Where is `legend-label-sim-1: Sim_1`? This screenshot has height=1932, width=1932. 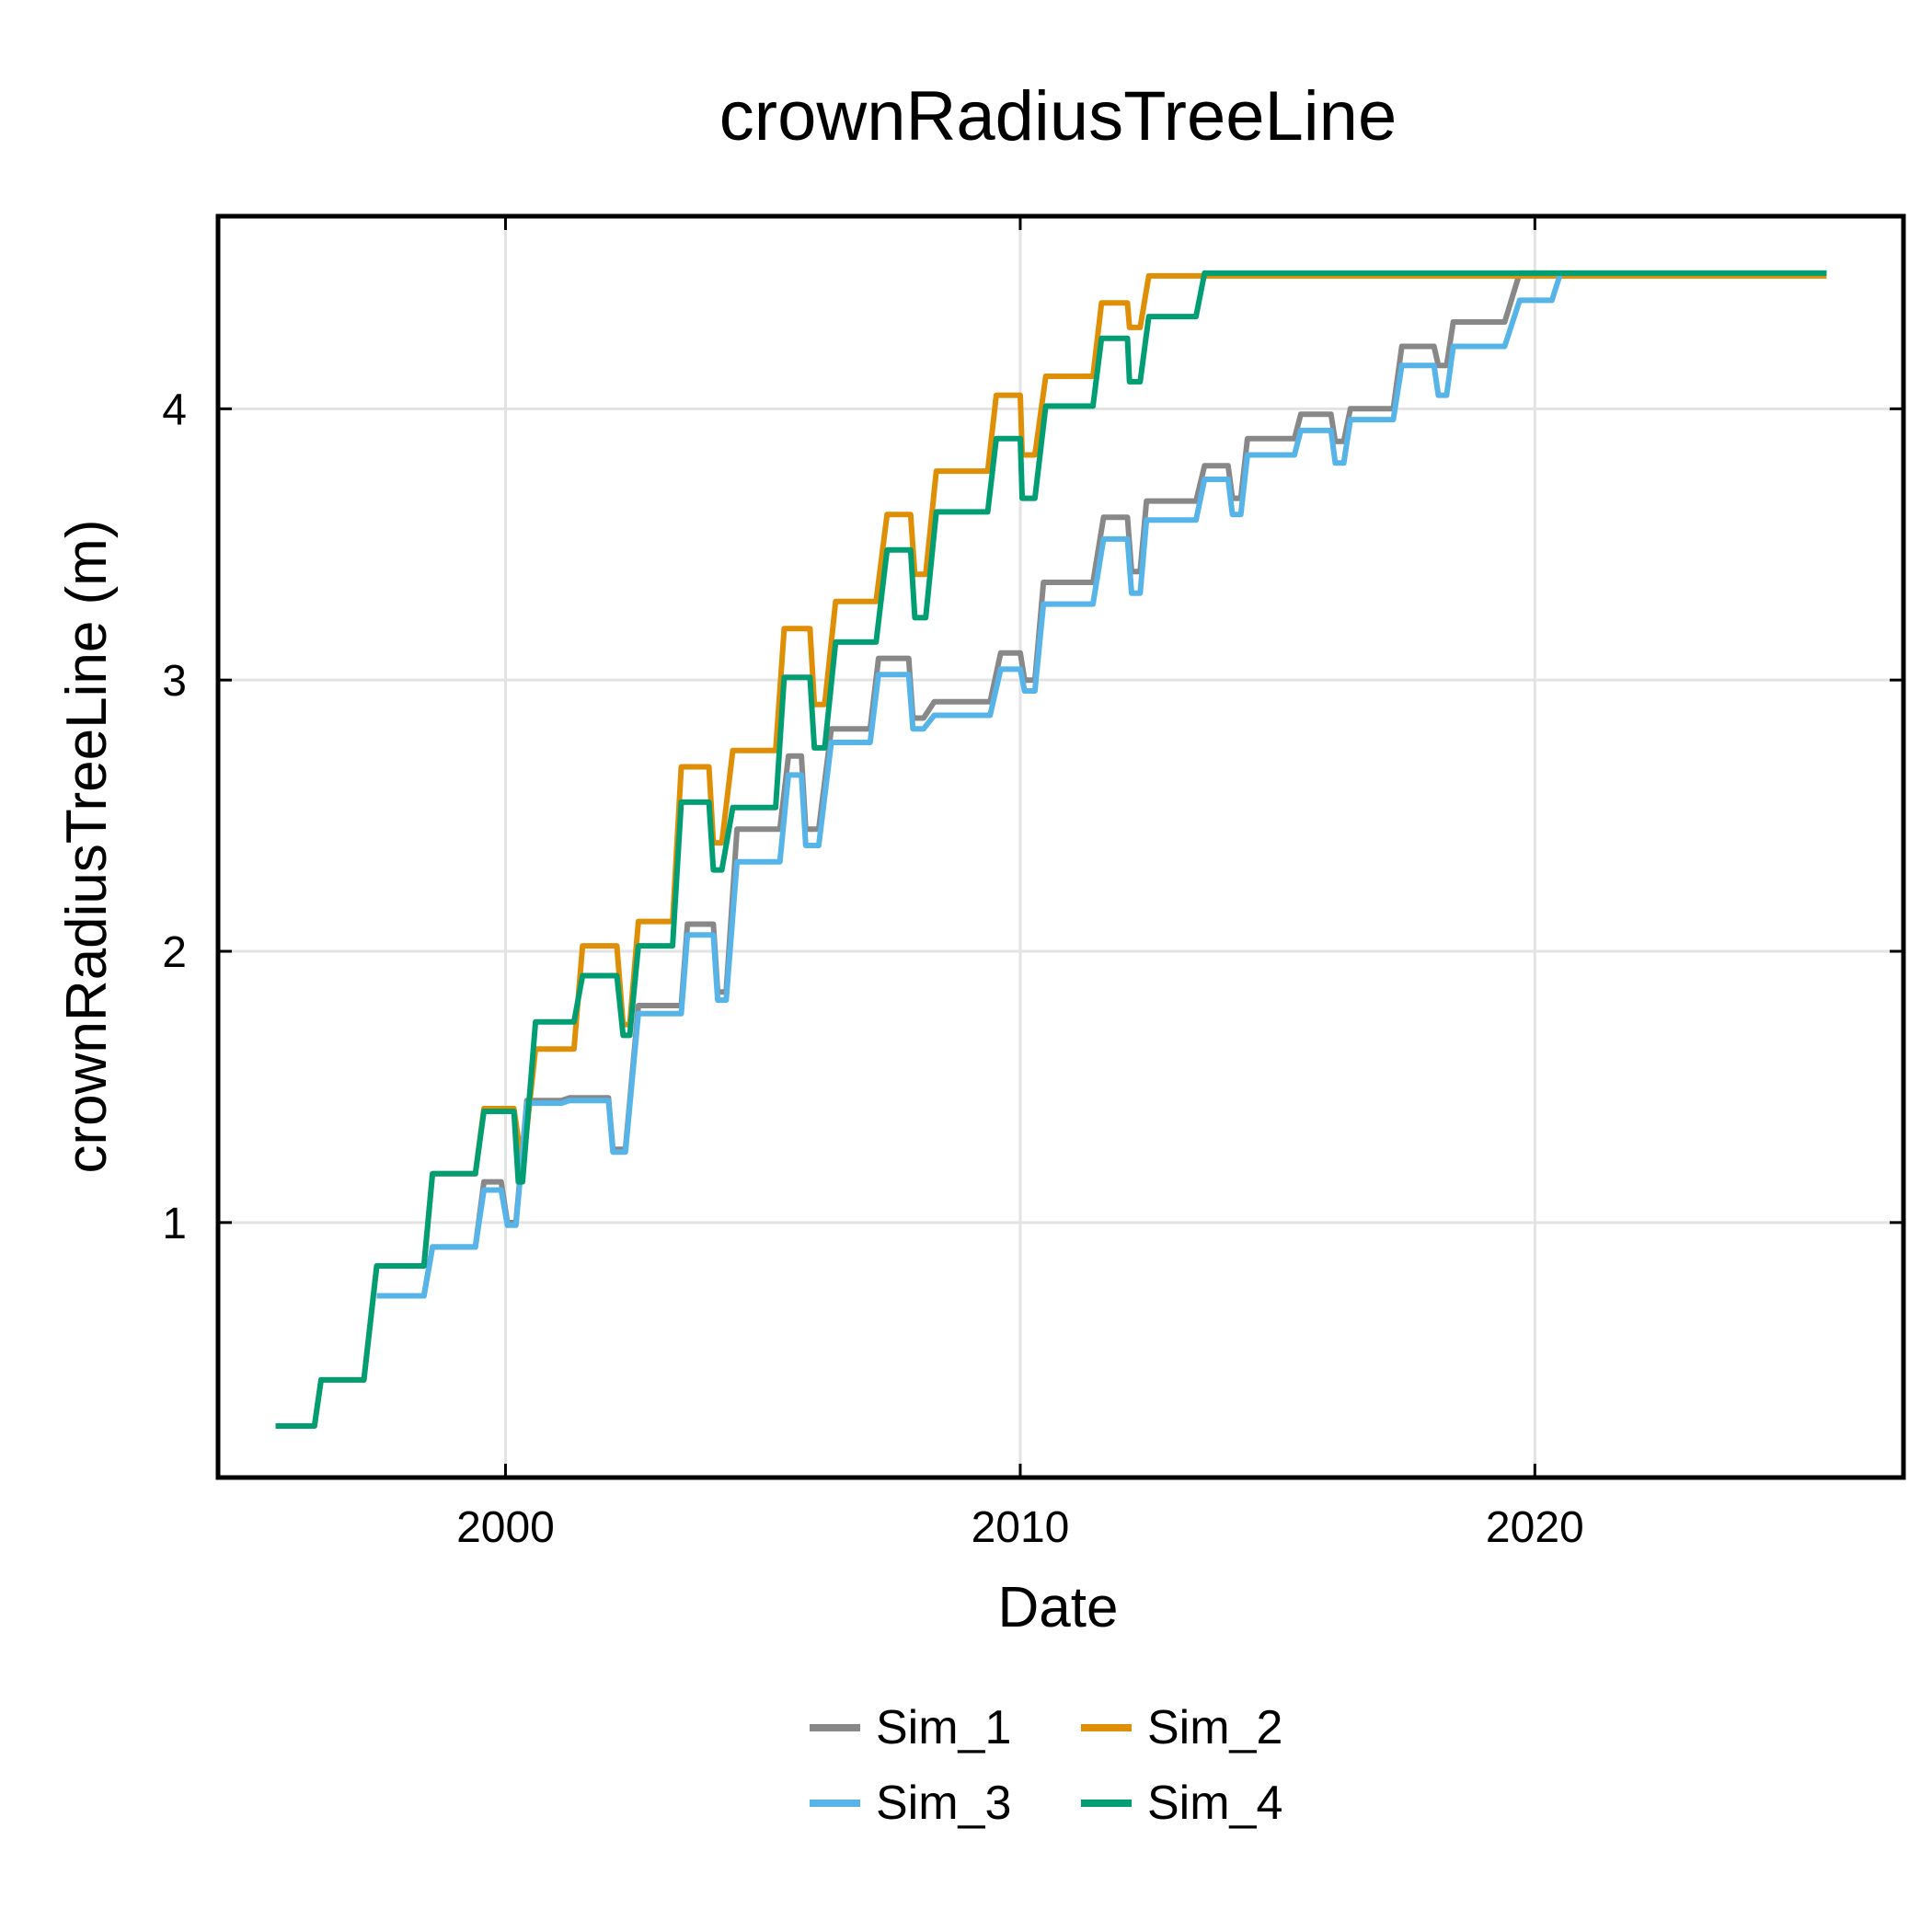 legend-label-sim-1: Sim_1 is located at coordinates (943, 1727).